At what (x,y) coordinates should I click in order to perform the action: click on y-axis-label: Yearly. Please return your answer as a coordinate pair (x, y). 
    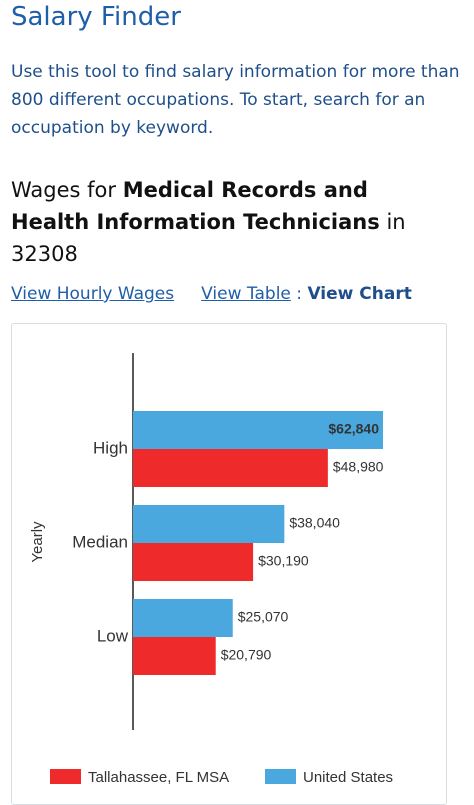
    Looking at the image, I should click on (37, 542).